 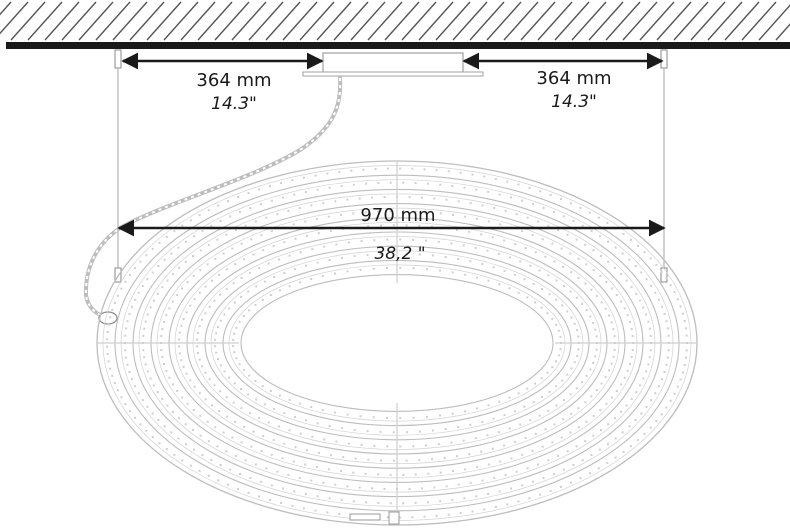 What do you see at coordinates (118, 166) in the screenshot?
I see `suspension-cable-left` at bounding box center [118, 166].